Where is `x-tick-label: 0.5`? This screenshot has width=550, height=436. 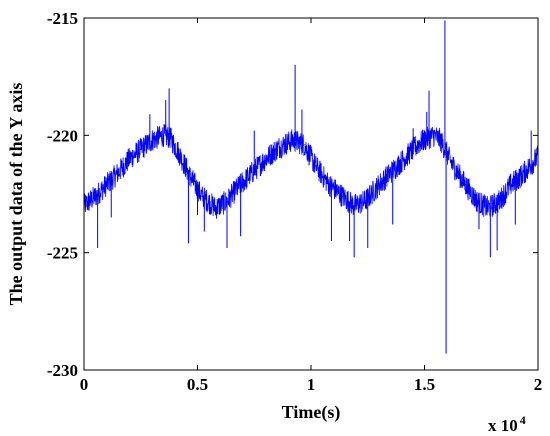
x-tick-label: 0.5 is located at coordinates (197, 384).